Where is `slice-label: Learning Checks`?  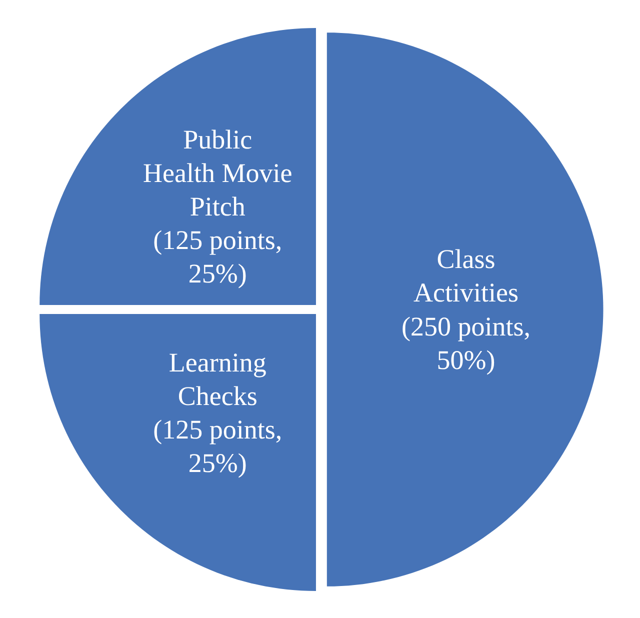
slice-label: Learning Checks is located at coordinates (217, 379).